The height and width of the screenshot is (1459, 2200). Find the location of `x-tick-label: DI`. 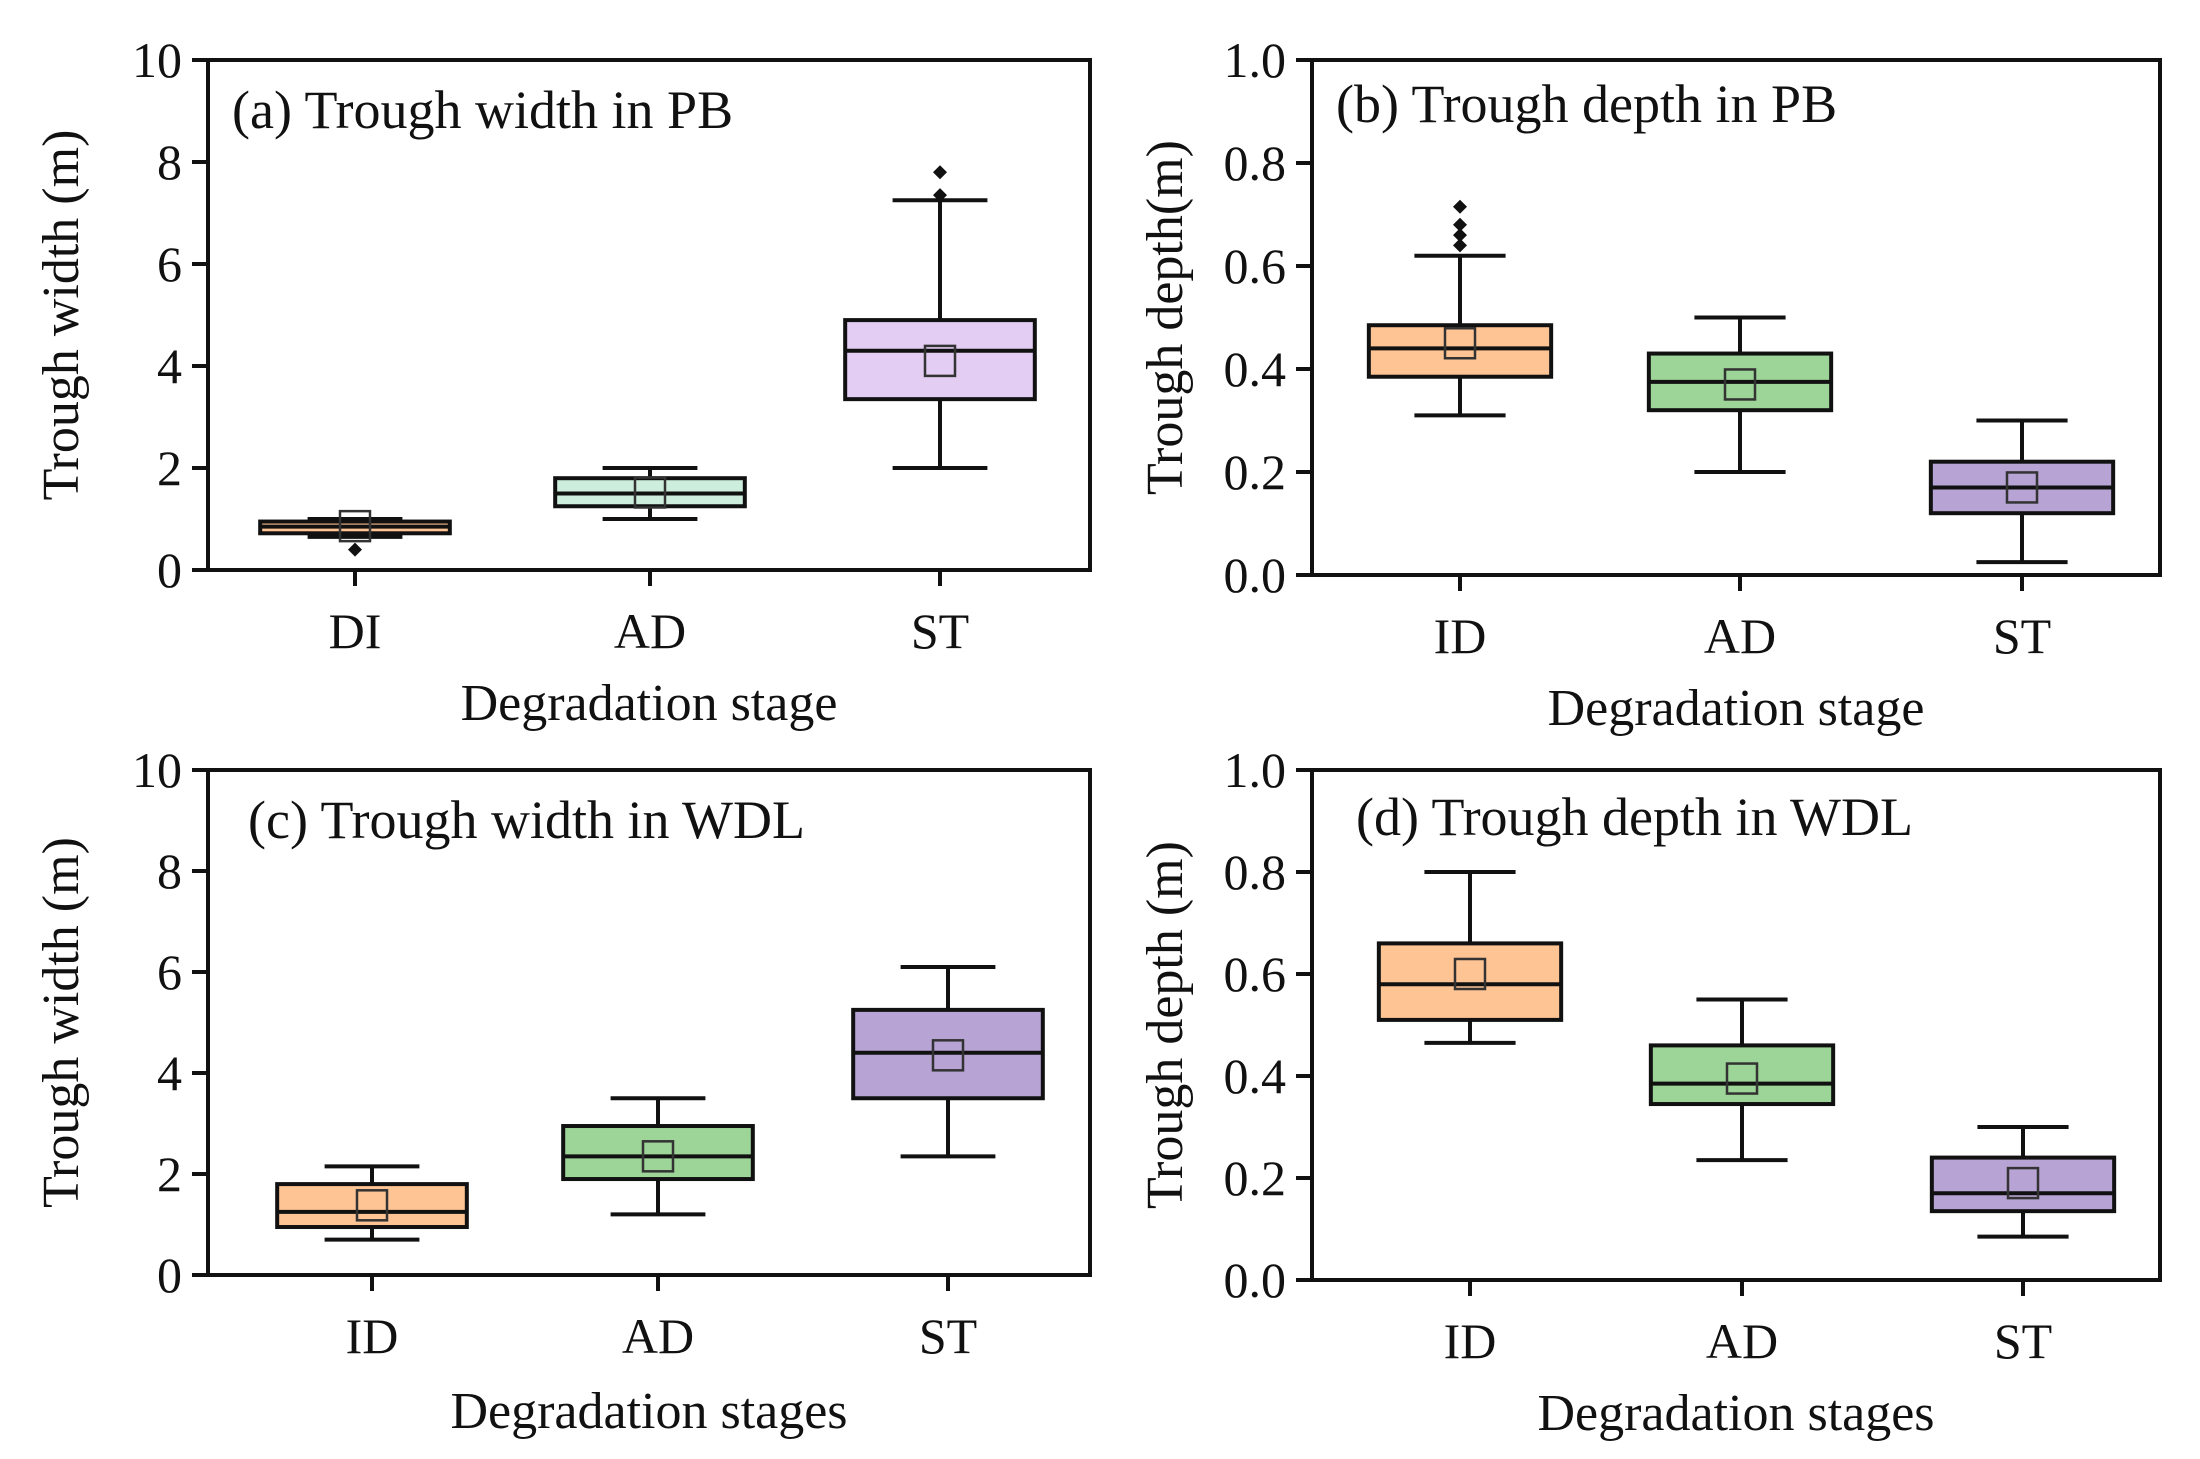

x-tick-label: DI is located at coordinates (355, 631).